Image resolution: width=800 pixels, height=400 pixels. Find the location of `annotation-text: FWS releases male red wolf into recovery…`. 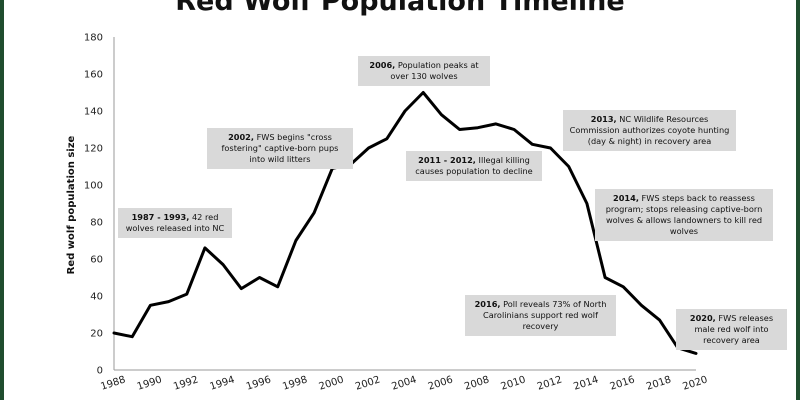

annotation-text: FWS releases male red wolf into recovery… is located at coordinates (734, 329).